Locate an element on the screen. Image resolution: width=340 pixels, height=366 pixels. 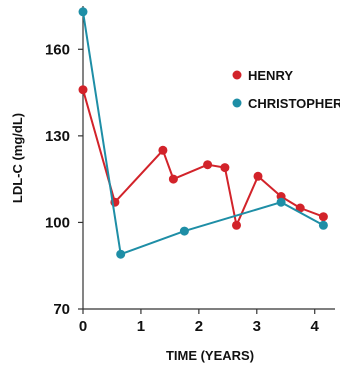
y-tick-label: 100 is located at coordinates (57, 222).